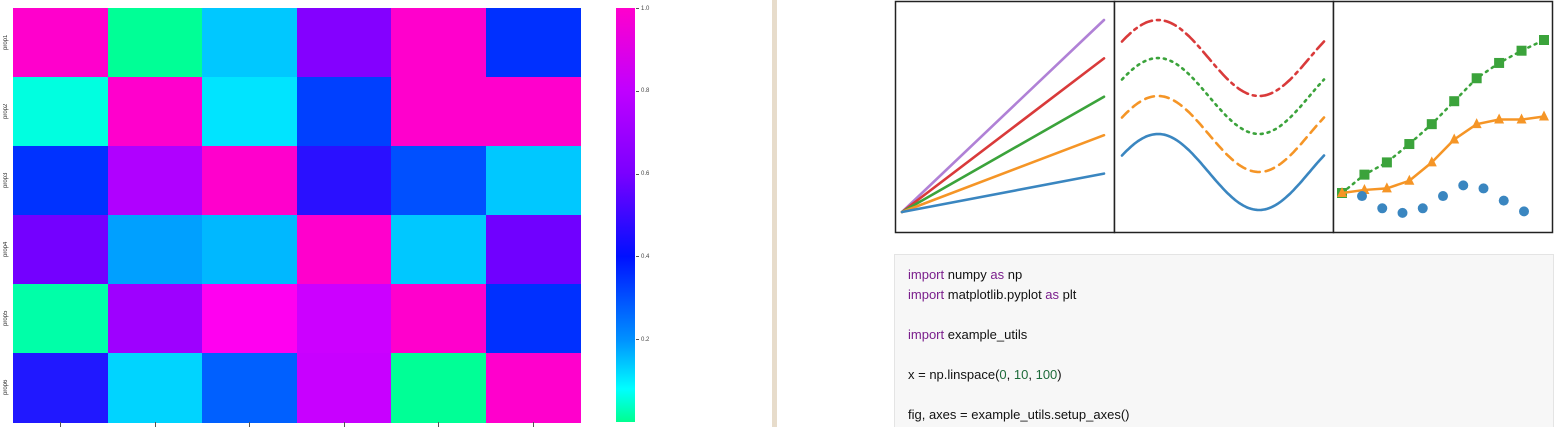 Image resolution: width=1561 pixels, height=427 pixels. Describe the element at coordinates (625, 215) in the screenshot. I see `colorbar` at that location.